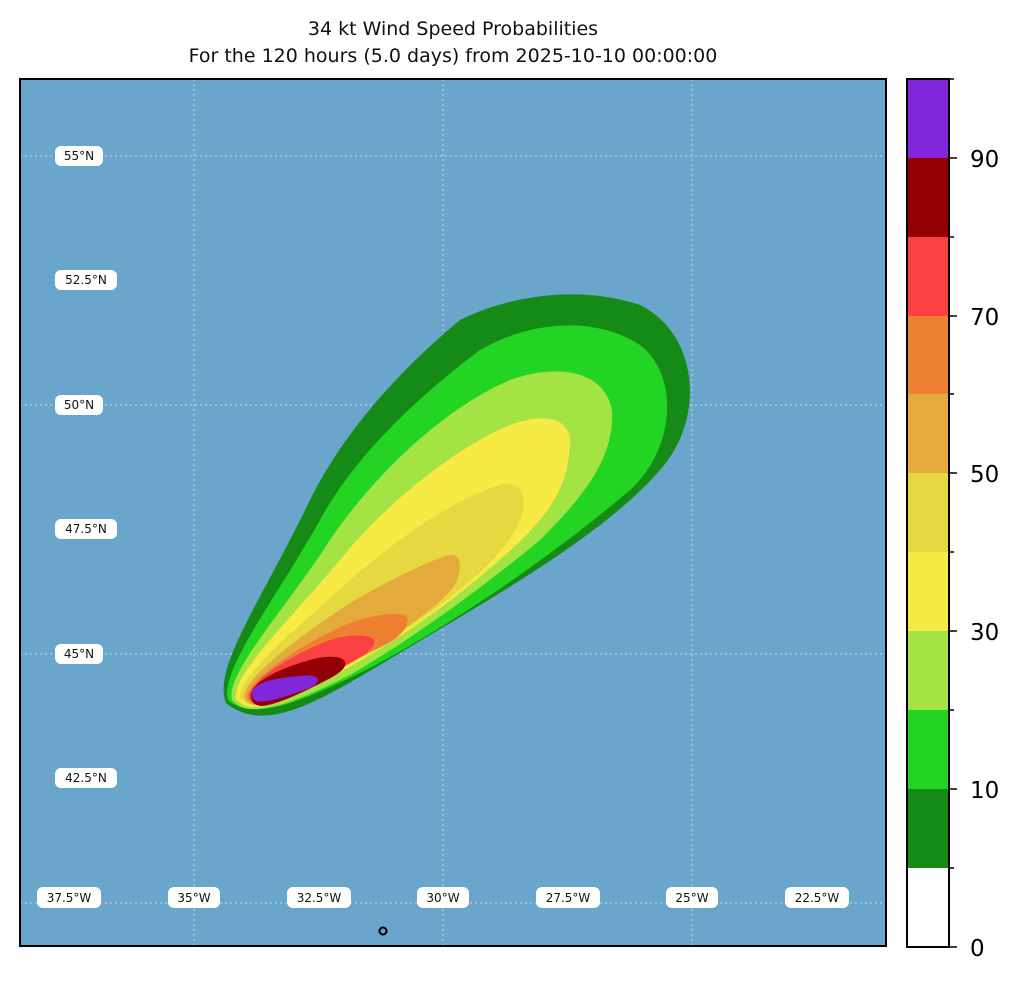 The width and height of the screenshot is (1024, 984). I want to click on colorbar-tick-label: 70, so click(984, 318).